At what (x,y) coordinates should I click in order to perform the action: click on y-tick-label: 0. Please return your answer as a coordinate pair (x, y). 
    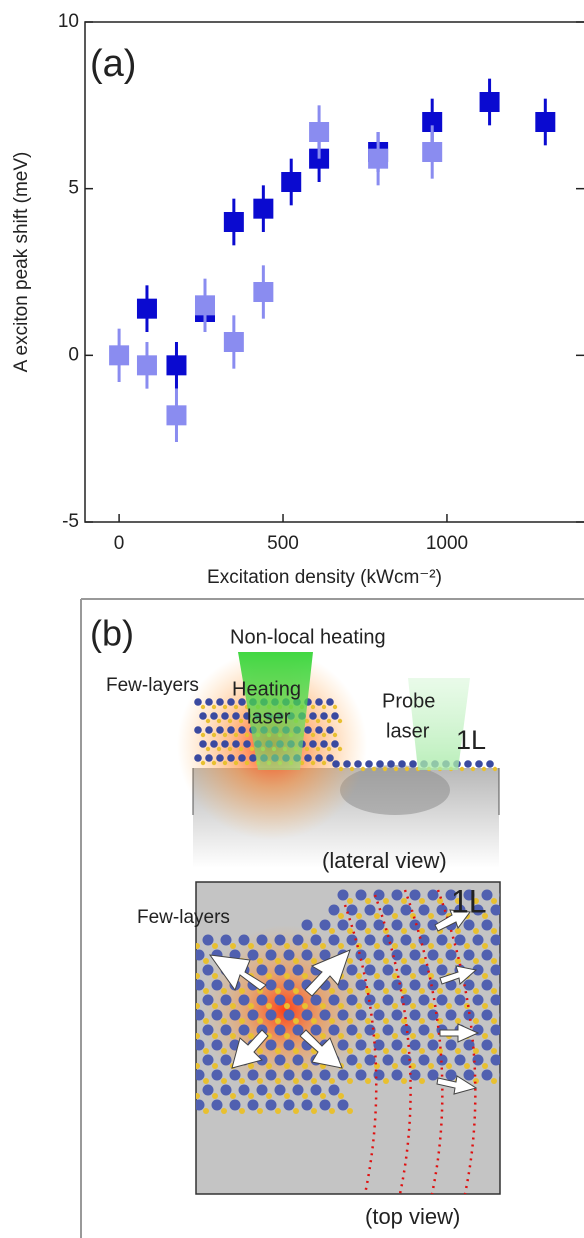
    Looking at the image, I should click on (73, 354).